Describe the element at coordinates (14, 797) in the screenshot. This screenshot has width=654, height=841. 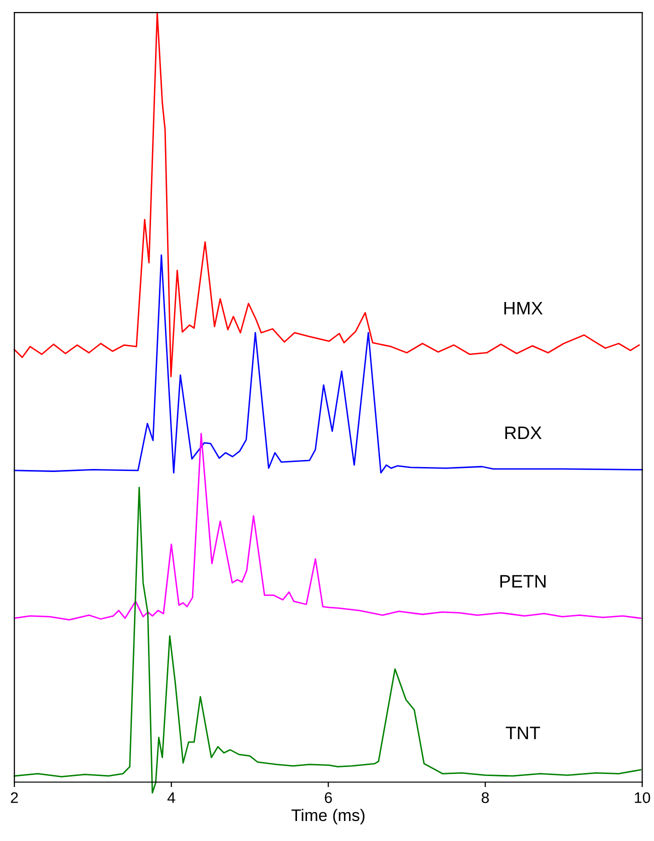
I see `x-tick-label: 2` at that location.